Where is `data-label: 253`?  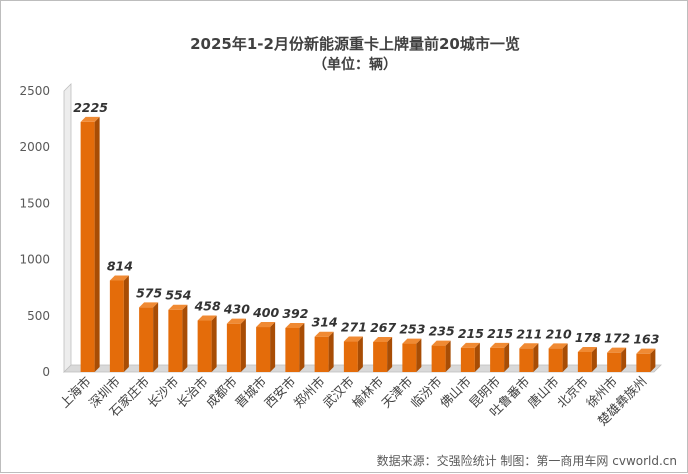 data-label: 253 is located at coordinates (412, 329).